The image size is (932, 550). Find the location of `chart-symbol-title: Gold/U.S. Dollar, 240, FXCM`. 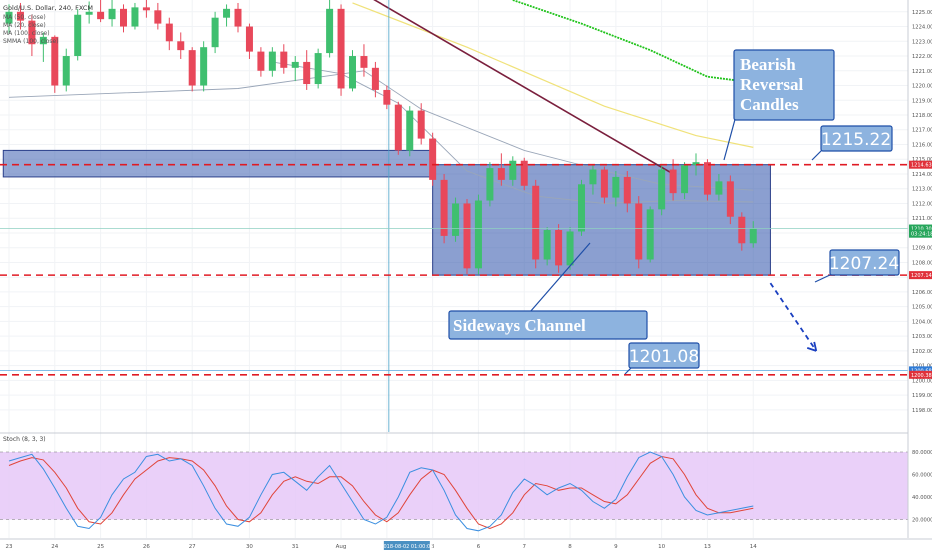

chart-symbol-title: Gold/U.S. Dollar, 240, FXCM is located at coordinates (48, 8).